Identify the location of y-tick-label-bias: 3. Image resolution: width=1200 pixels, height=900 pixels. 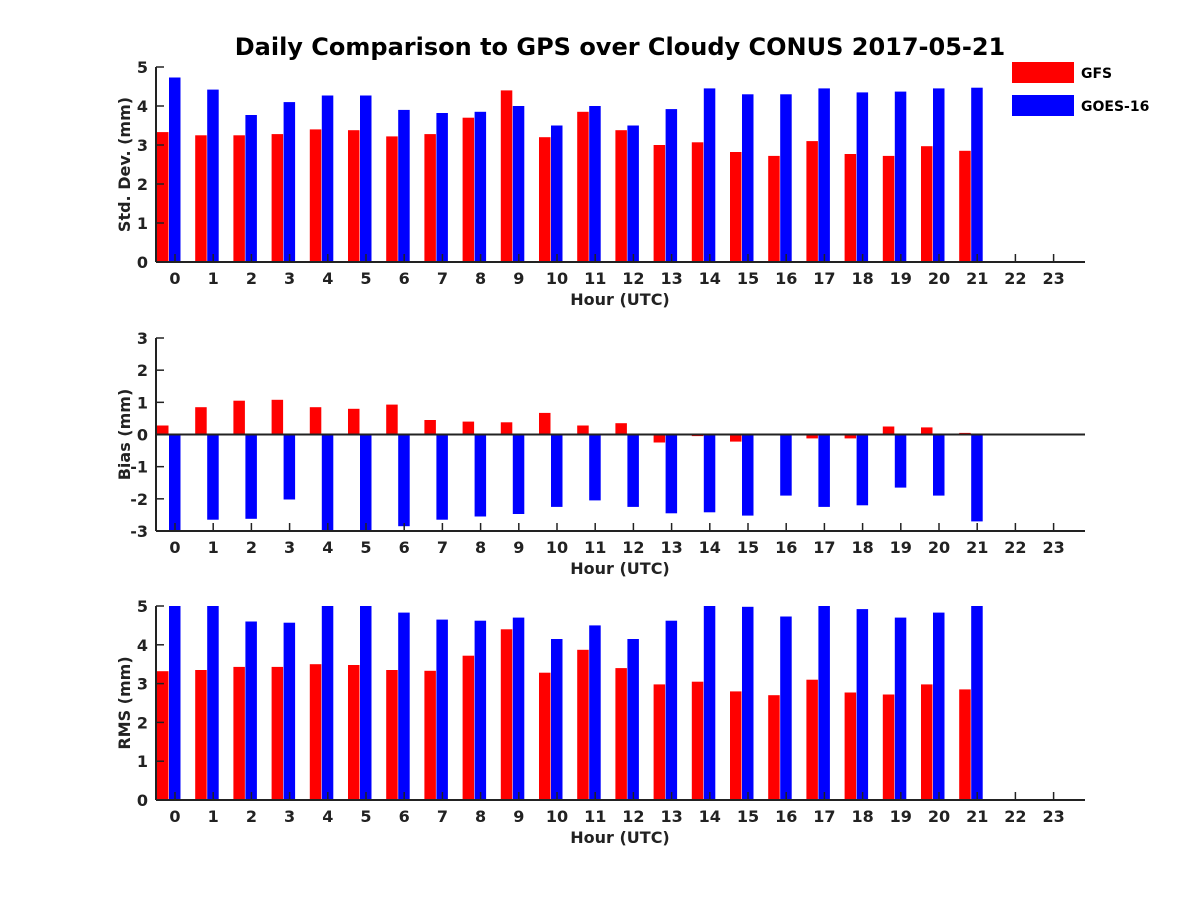
(142, 338).